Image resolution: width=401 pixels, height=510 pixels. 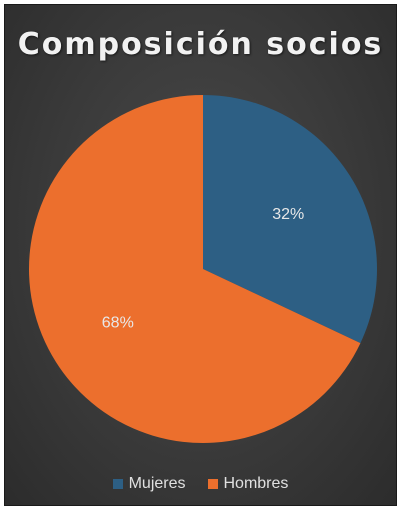 I want to click on legend-item-mujeres: Mujeres, so click(x=149, y=484).